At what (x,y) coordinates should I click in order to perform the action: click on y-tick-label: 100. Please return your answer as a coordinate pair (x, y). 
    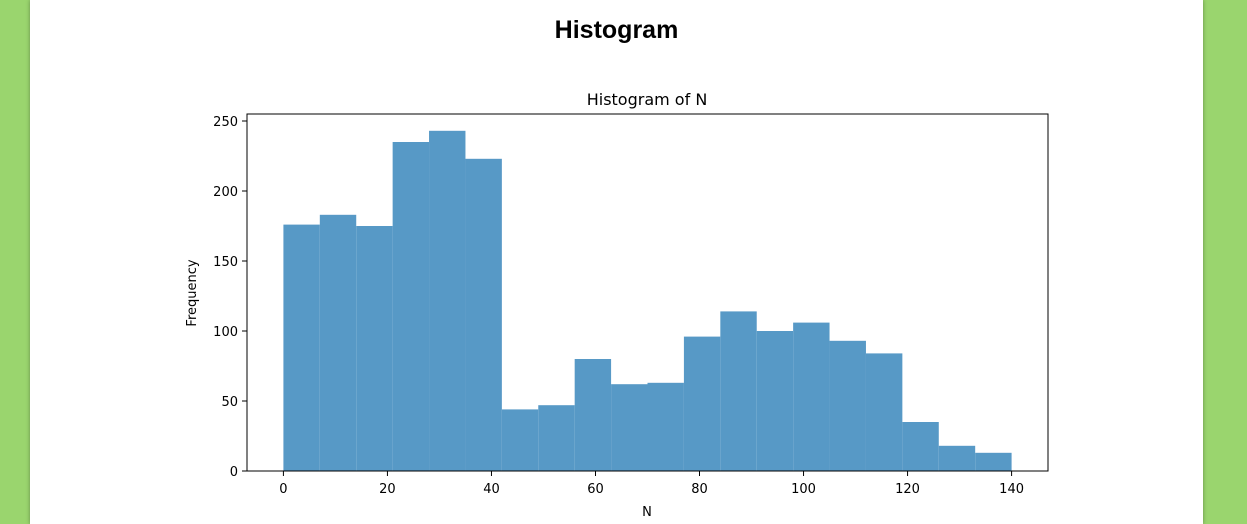
    Looking at the image, I should click on (225, 332).